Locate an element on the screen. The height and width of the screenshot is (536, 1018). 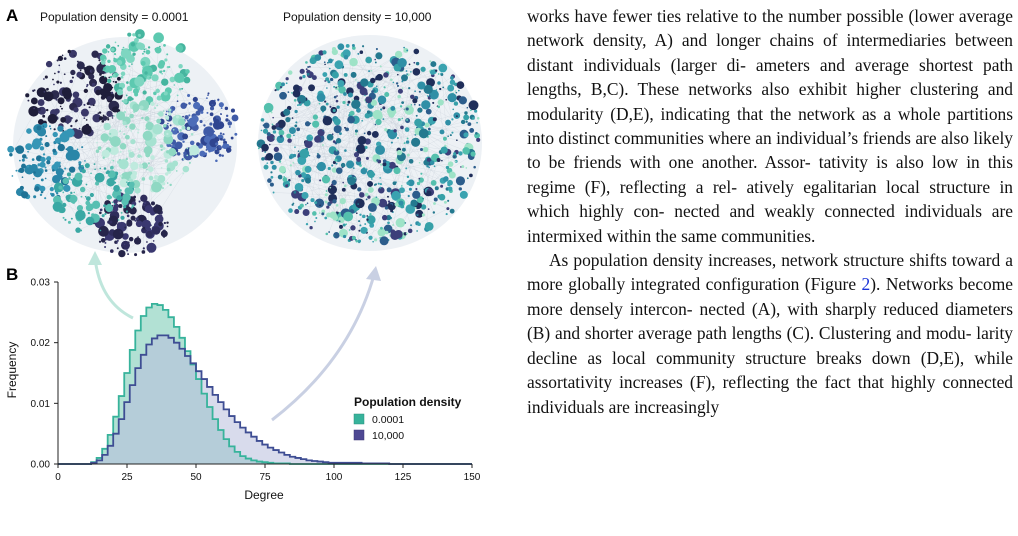
figure-link: 2 is located at coordinates (866, 284).